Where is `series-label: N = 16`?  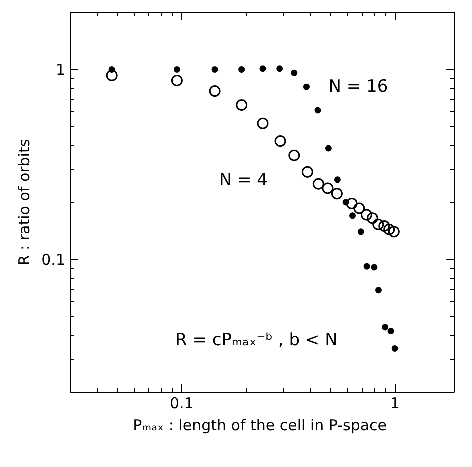
series-label: N = 16 is located at coordinates (358, 87).